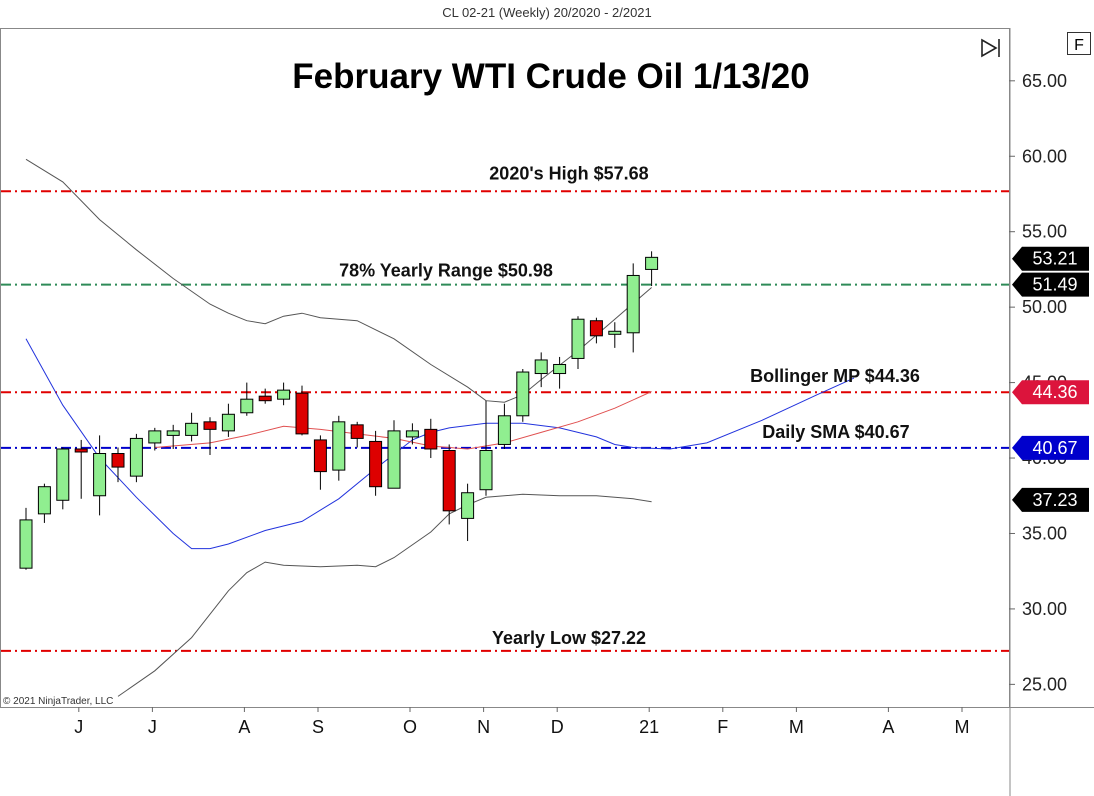 The image size is (1094, 796). Describe the element at coordinates (722, 727) in the screenshot. I see `x-tick-label: F` at that location.